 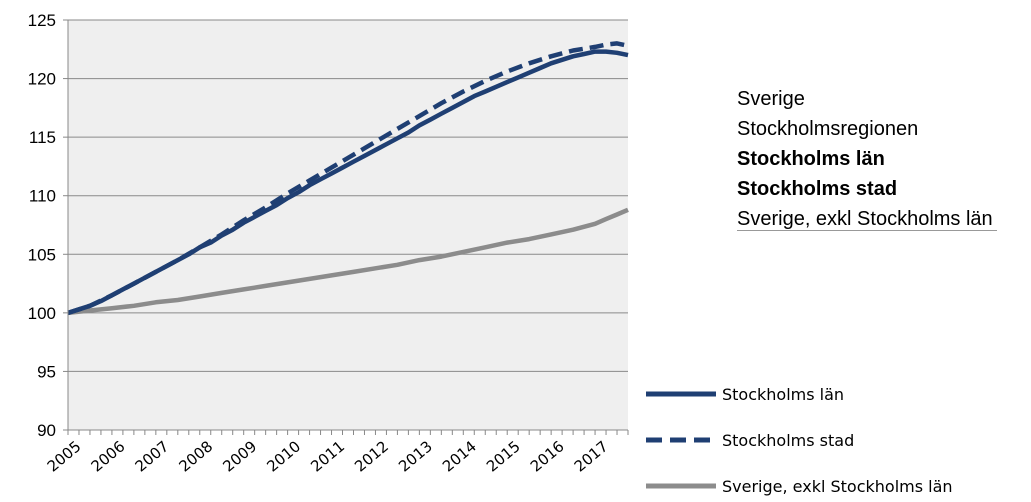 What do you see at coordinates (46, 371) in the screenshot?
I see `y-tick-label: 95` at bounding box center [46, 371].